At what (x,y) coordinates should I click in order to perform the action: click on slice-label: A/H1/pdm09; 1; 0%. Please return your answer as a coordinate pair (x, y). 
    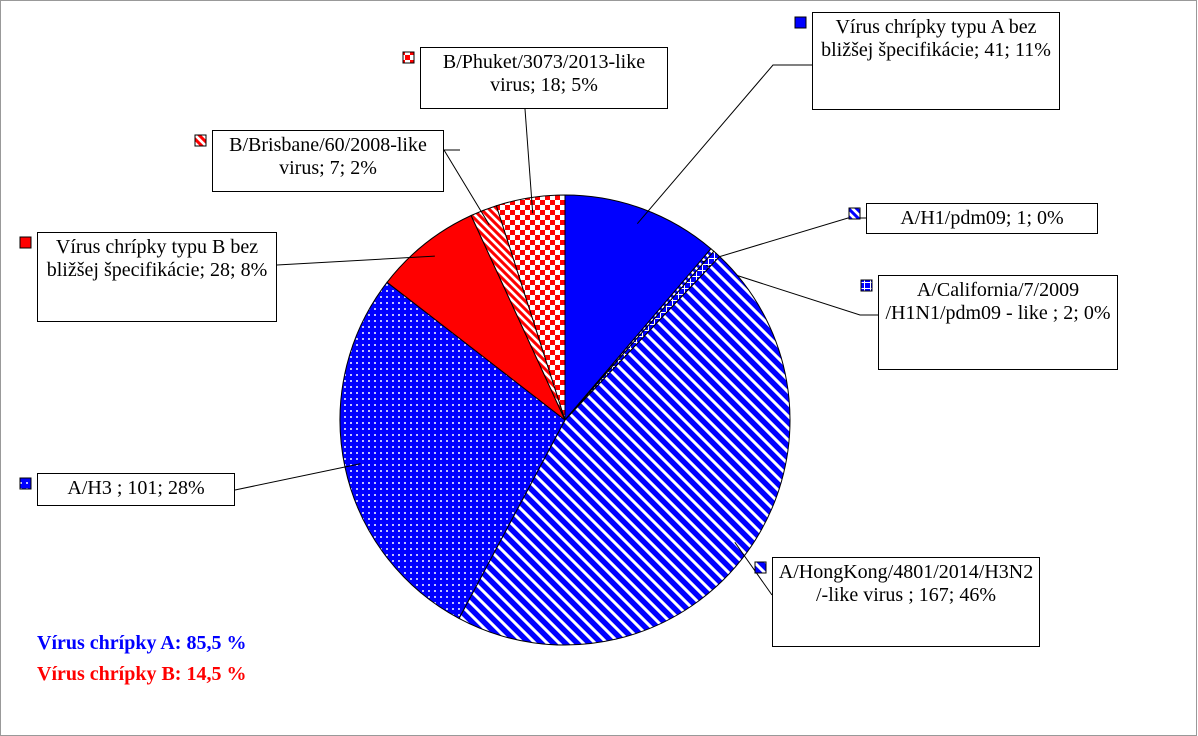
    Looking at the image, I should click on (982, 218).